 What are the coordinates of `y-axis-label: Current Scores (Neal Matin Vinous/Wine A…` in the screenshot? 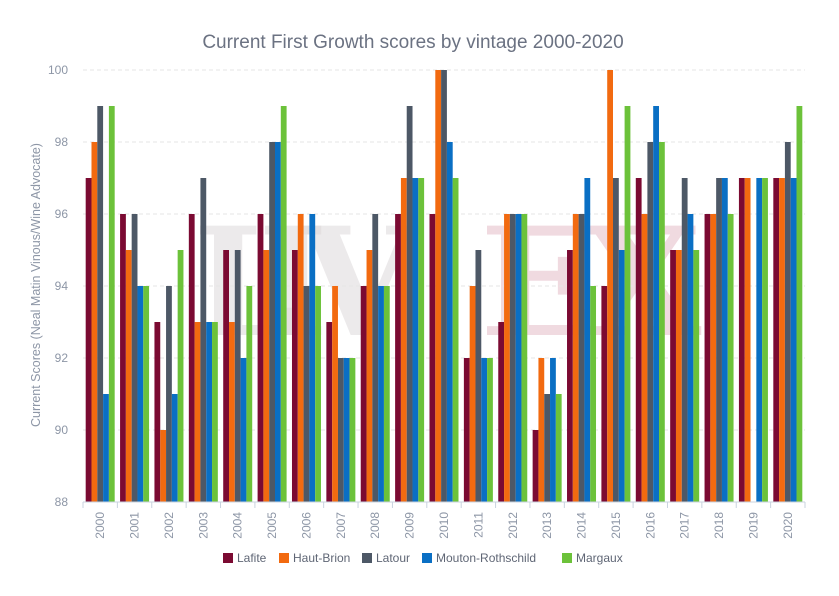 It's located at (36, 285).